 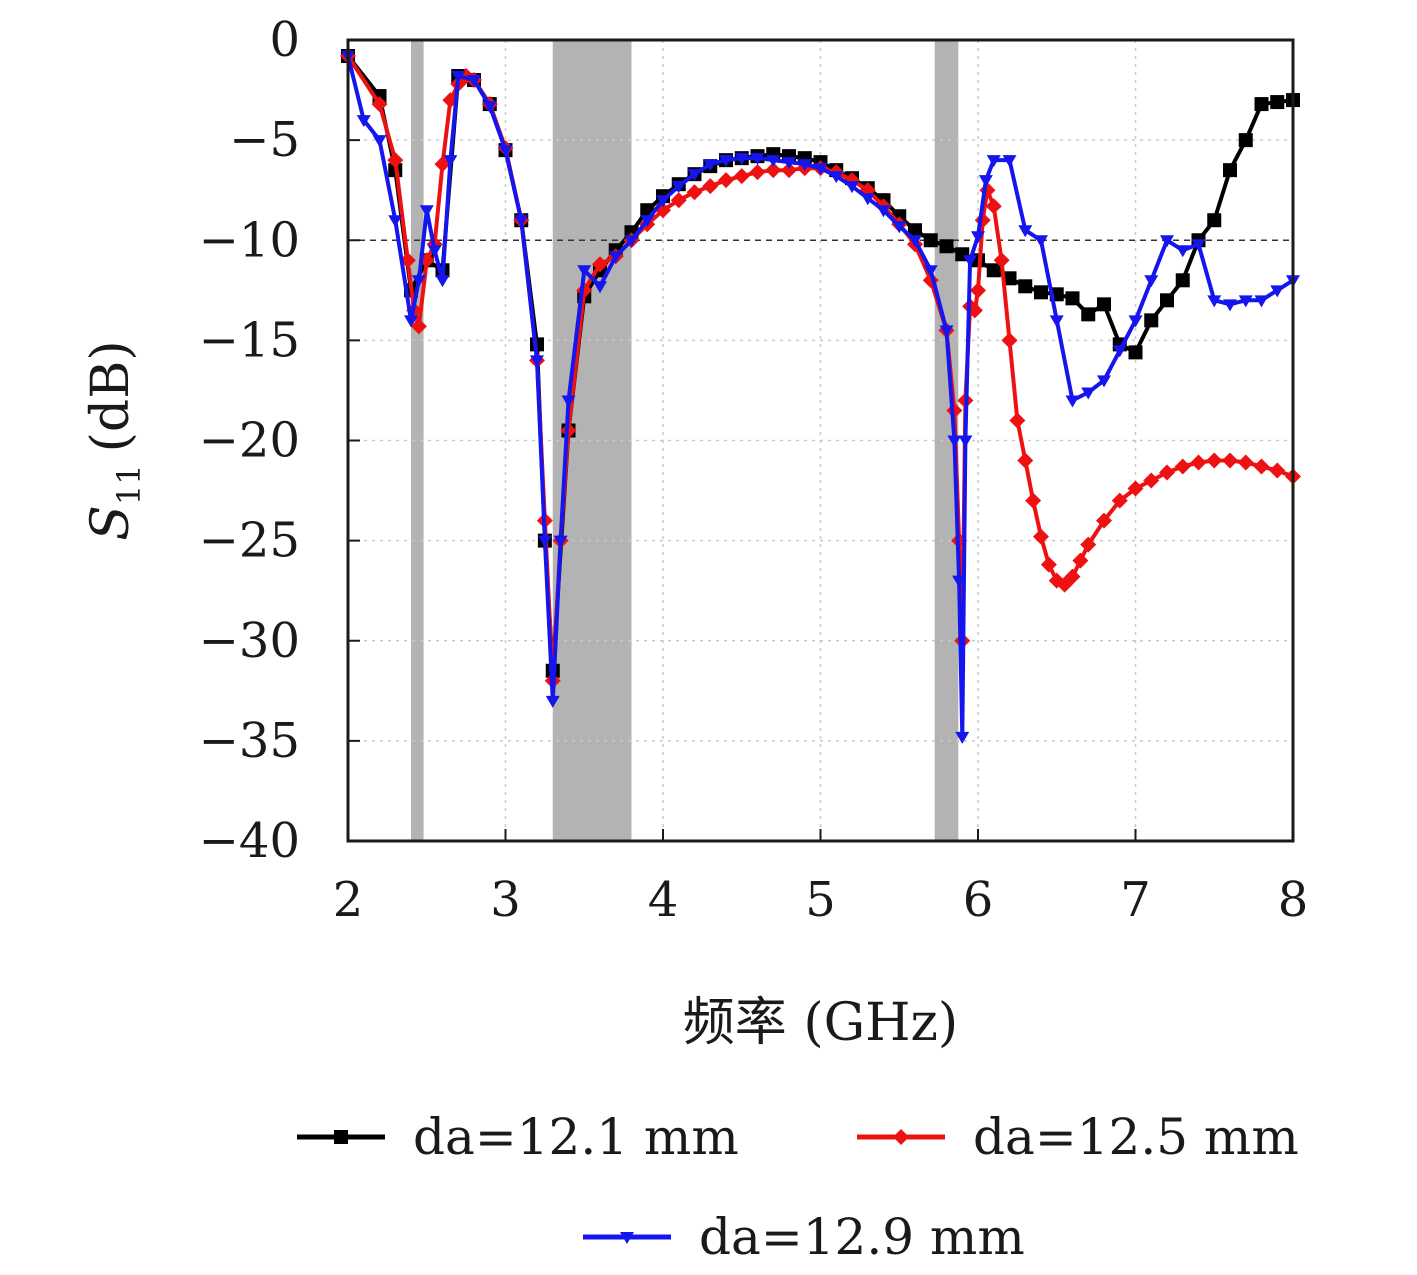 What do you see at coordinates (627, 1238) in the screenshot?
I see `legend-marker` at bounding box center [627, 1238].